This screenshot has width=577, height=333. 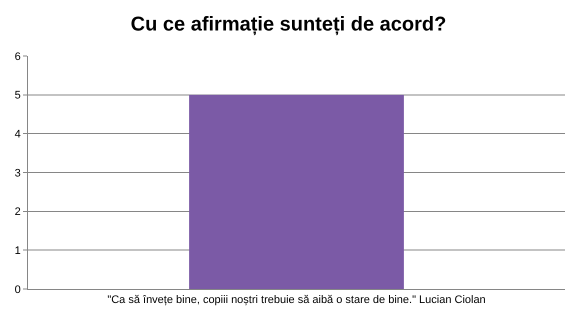 I want to click on y-tick-label: 4, so click(x=17, y=134).